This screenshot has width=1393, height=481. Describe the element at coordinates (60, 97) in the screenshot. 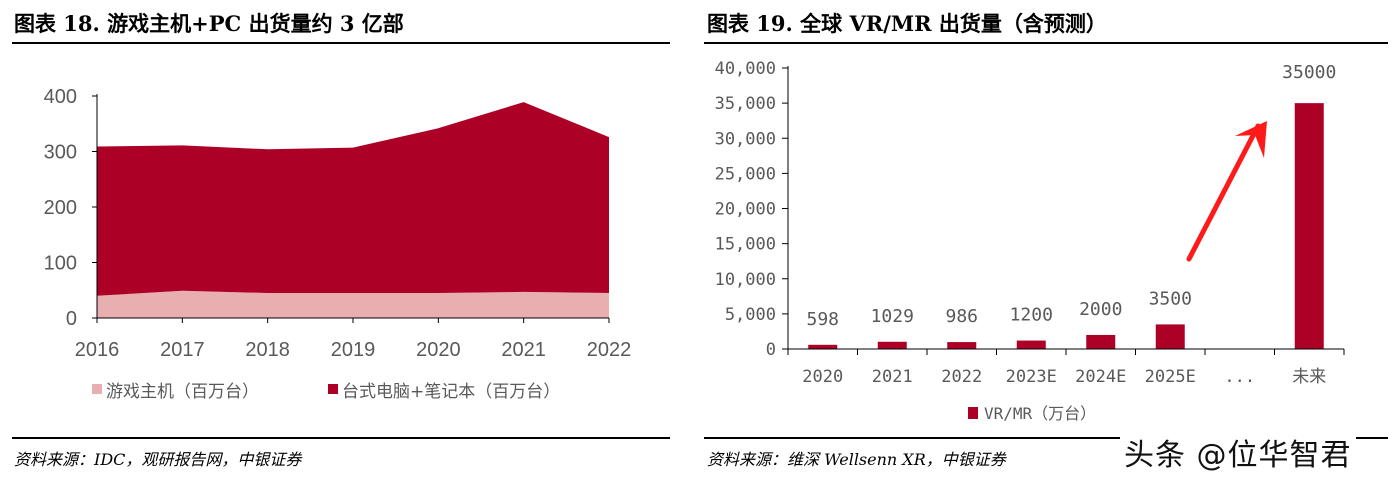

I see `y-tick-label: 400` at that location.